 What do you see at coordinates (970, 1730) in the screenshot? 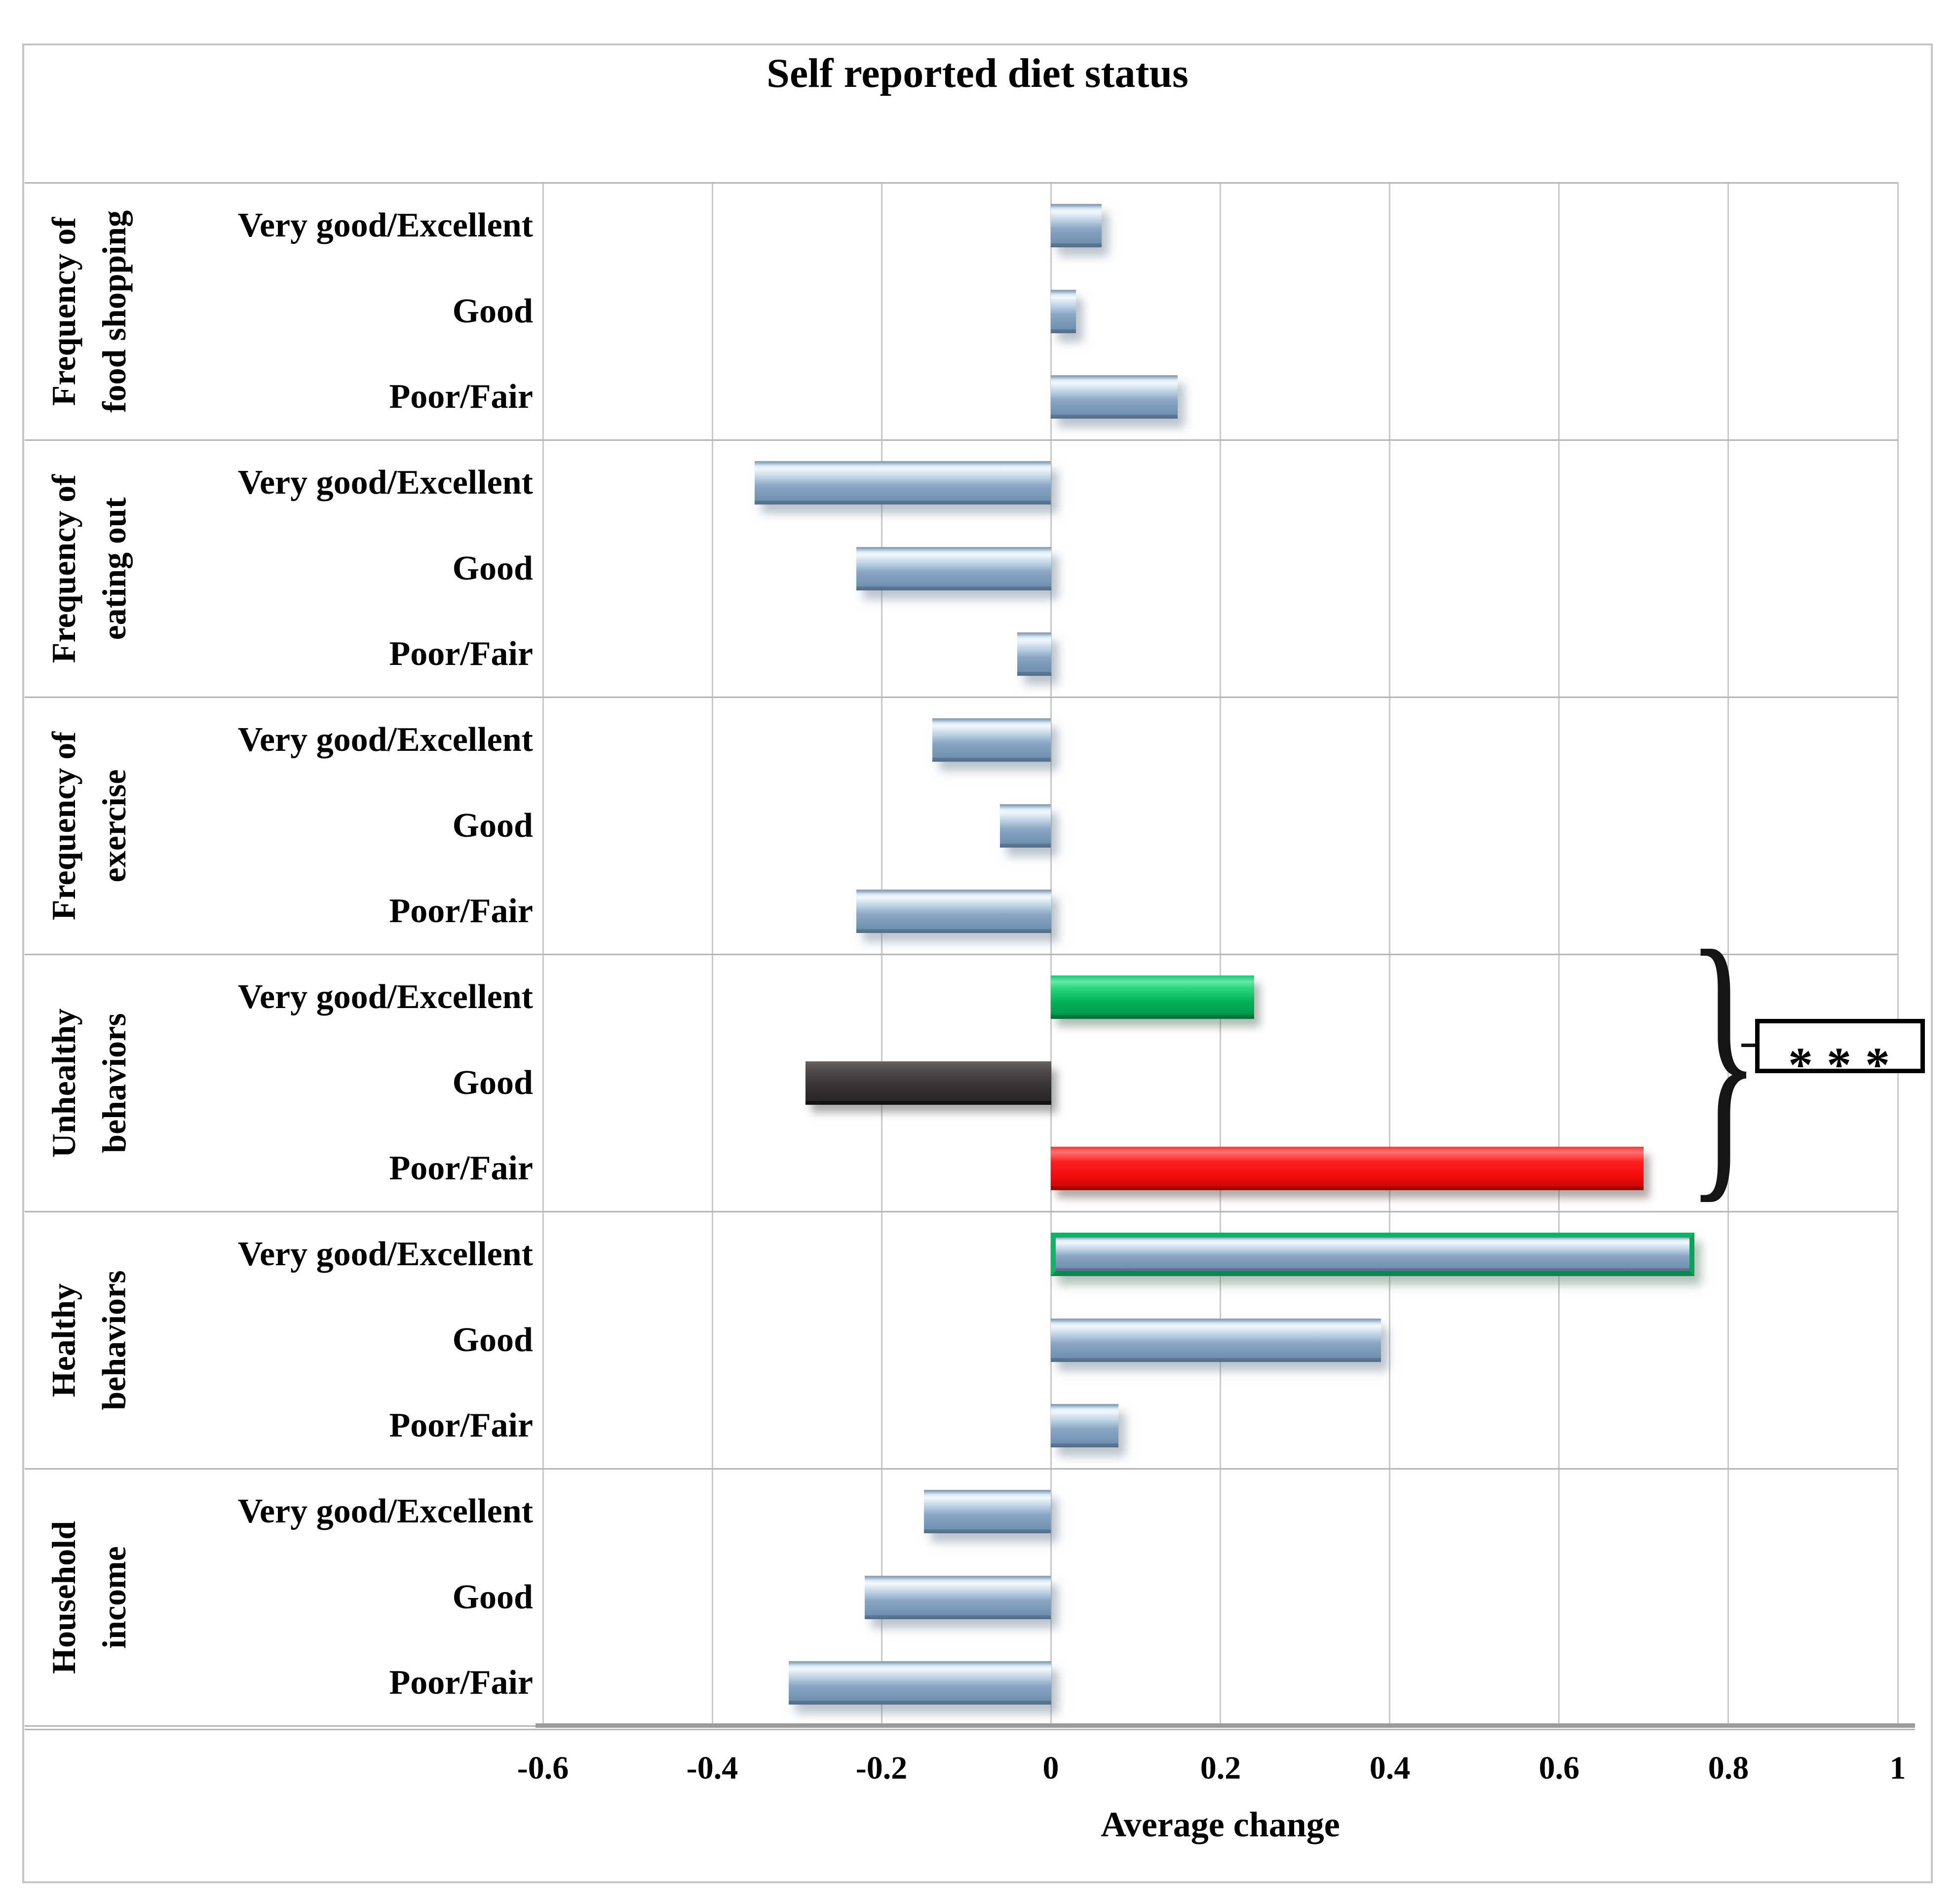
I see `x-axis-baseline` at bounding box center [970, 1730].